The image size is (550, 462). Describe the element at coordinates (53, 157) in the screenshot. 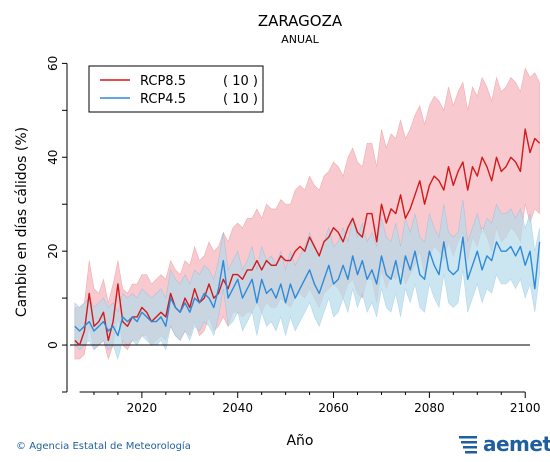

I see `y-tick-label: 40` at that location.